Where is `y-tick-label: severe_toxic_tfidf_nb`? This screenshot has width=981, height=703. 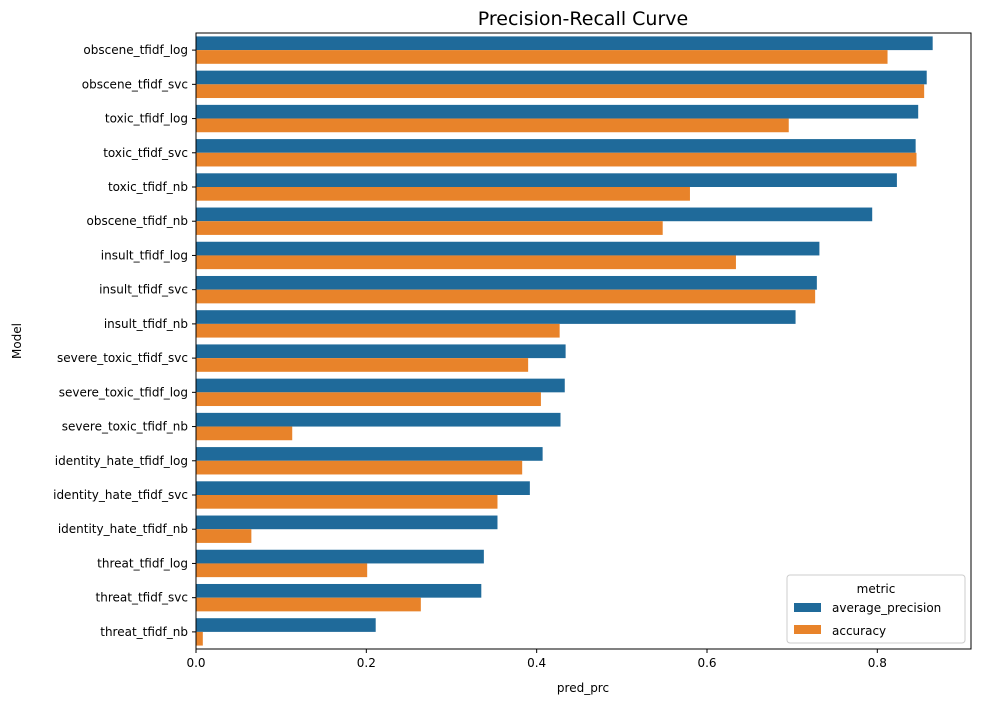
y-tick-label: severe_toxic_tfidf_nb is located at coordinates (125, 427).